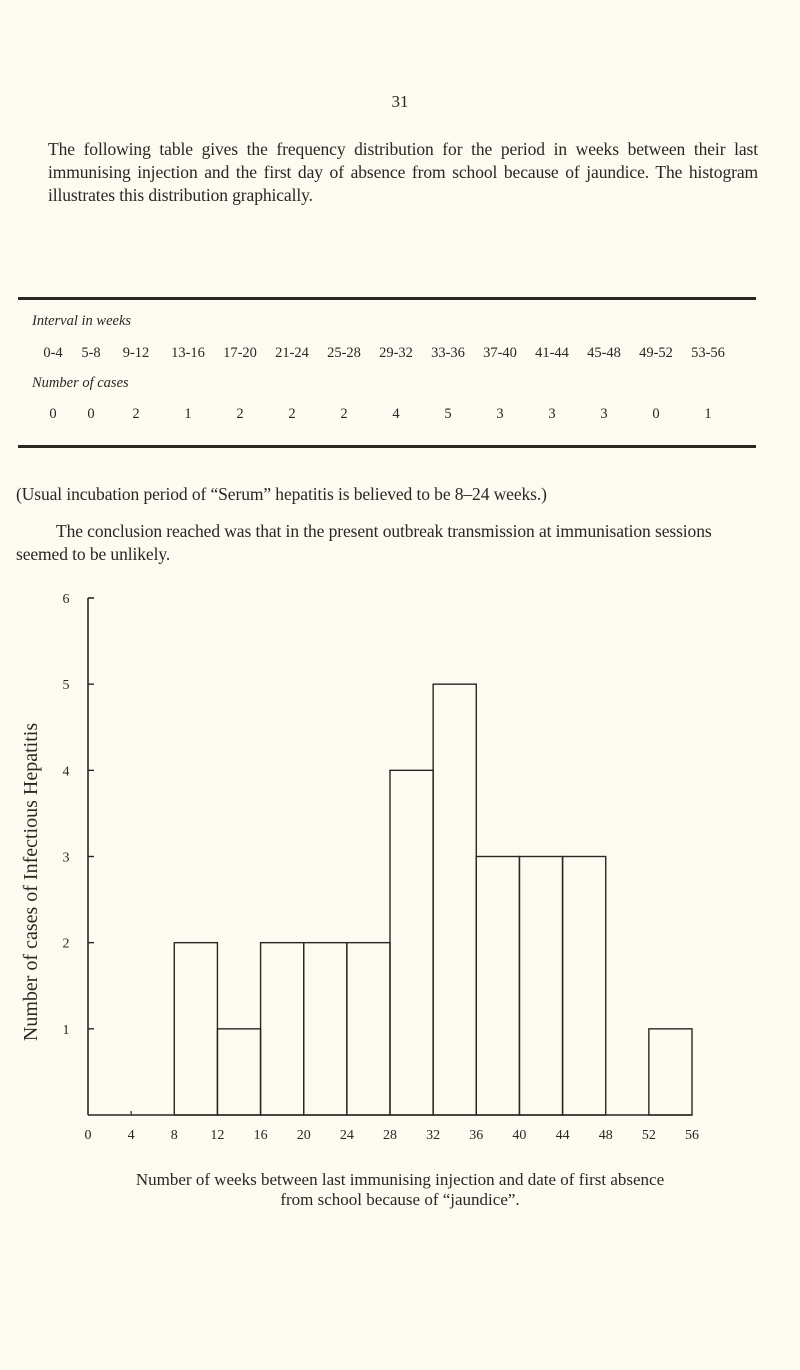 Image resolution: width=800 pixels, height=1370 pixels. I want to click on x-tick-label: 40, so click(519, 1135).